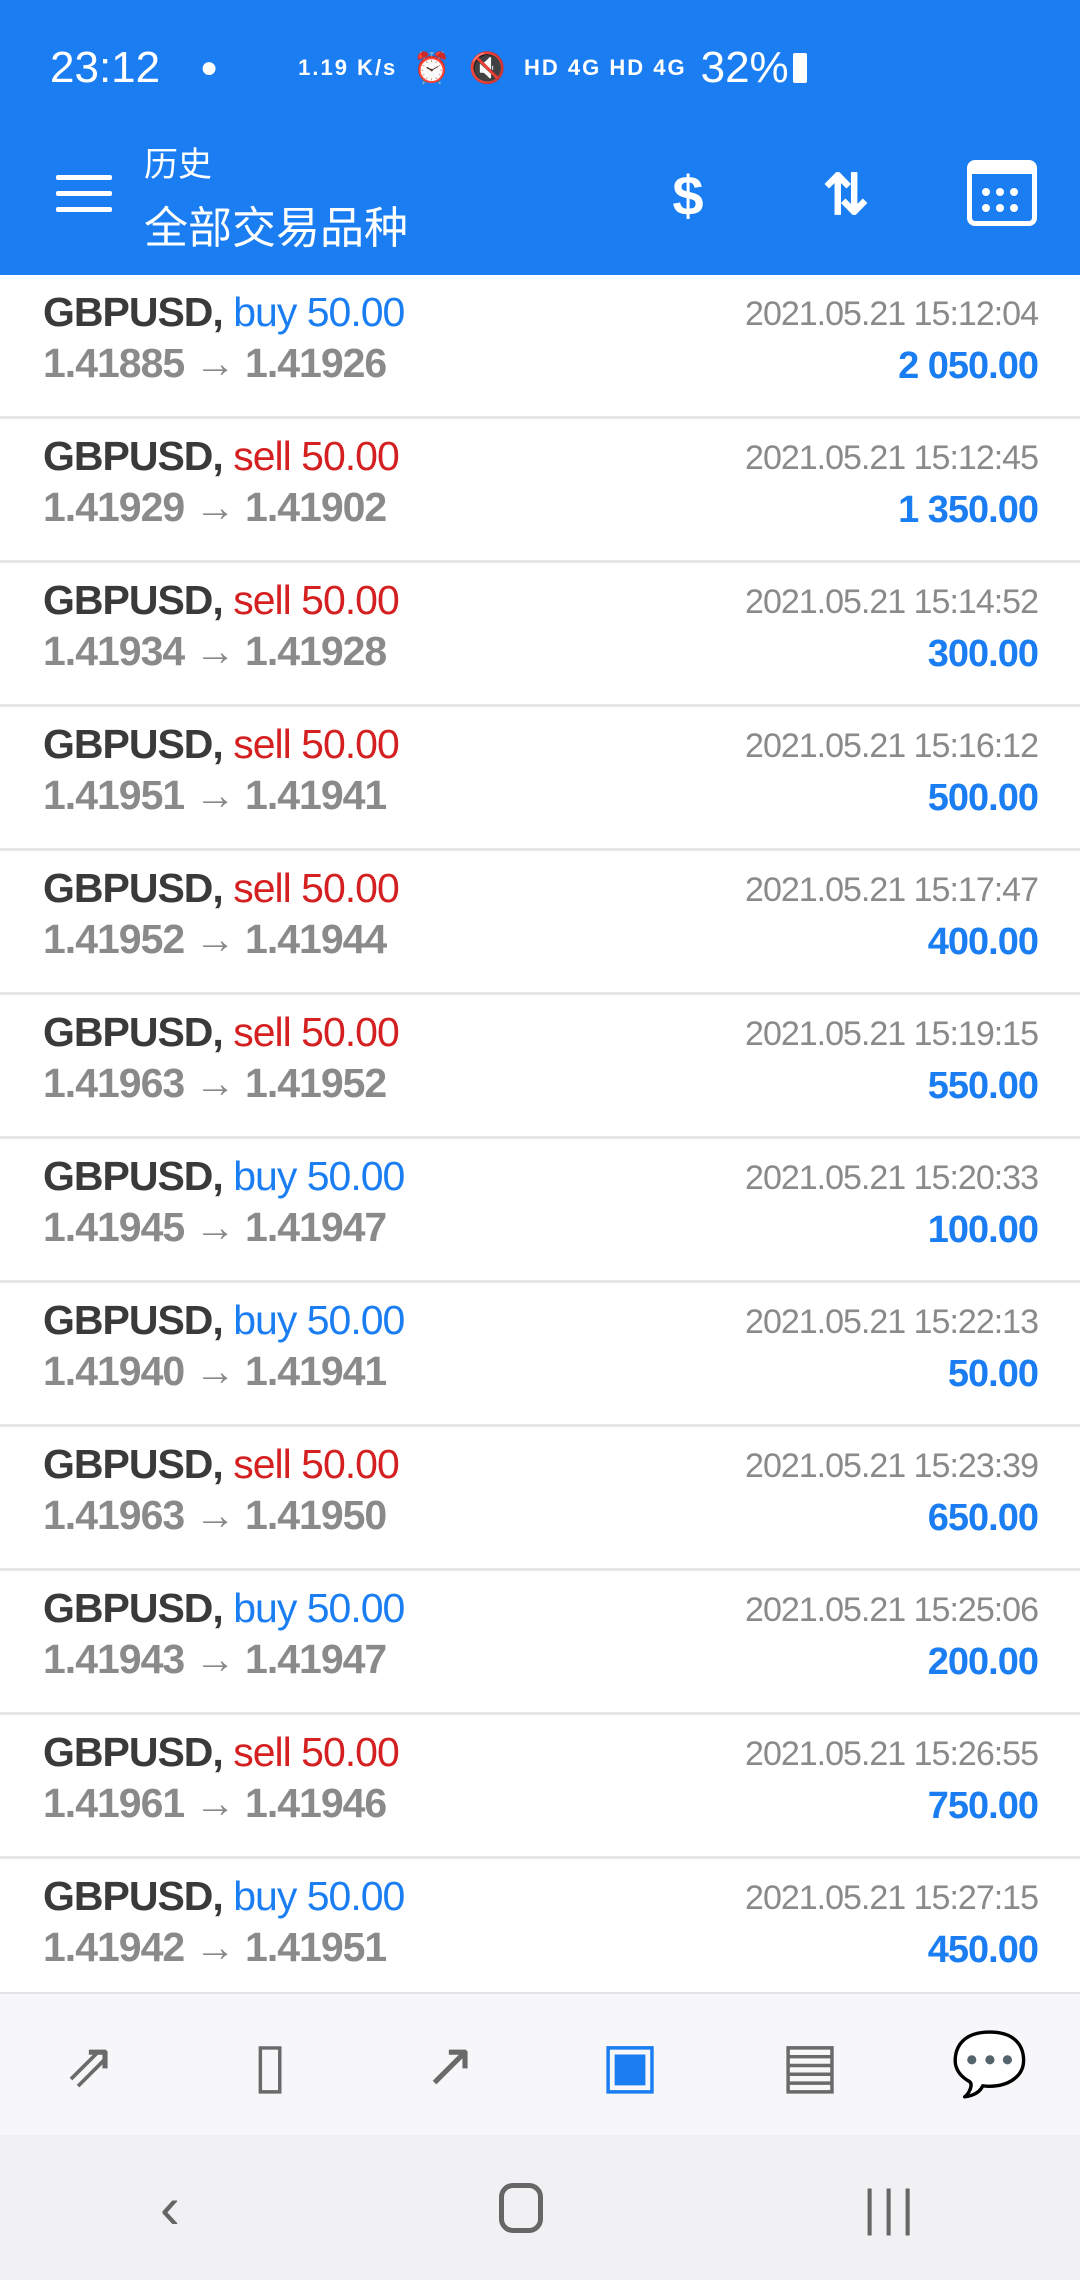 Image resolution: width=1080 pixels, height=2280 pixels. What do you see at coordinates (316, 939) in the screenshot?
I see `close-price: 1.41944` at bounding box center [316, 939].